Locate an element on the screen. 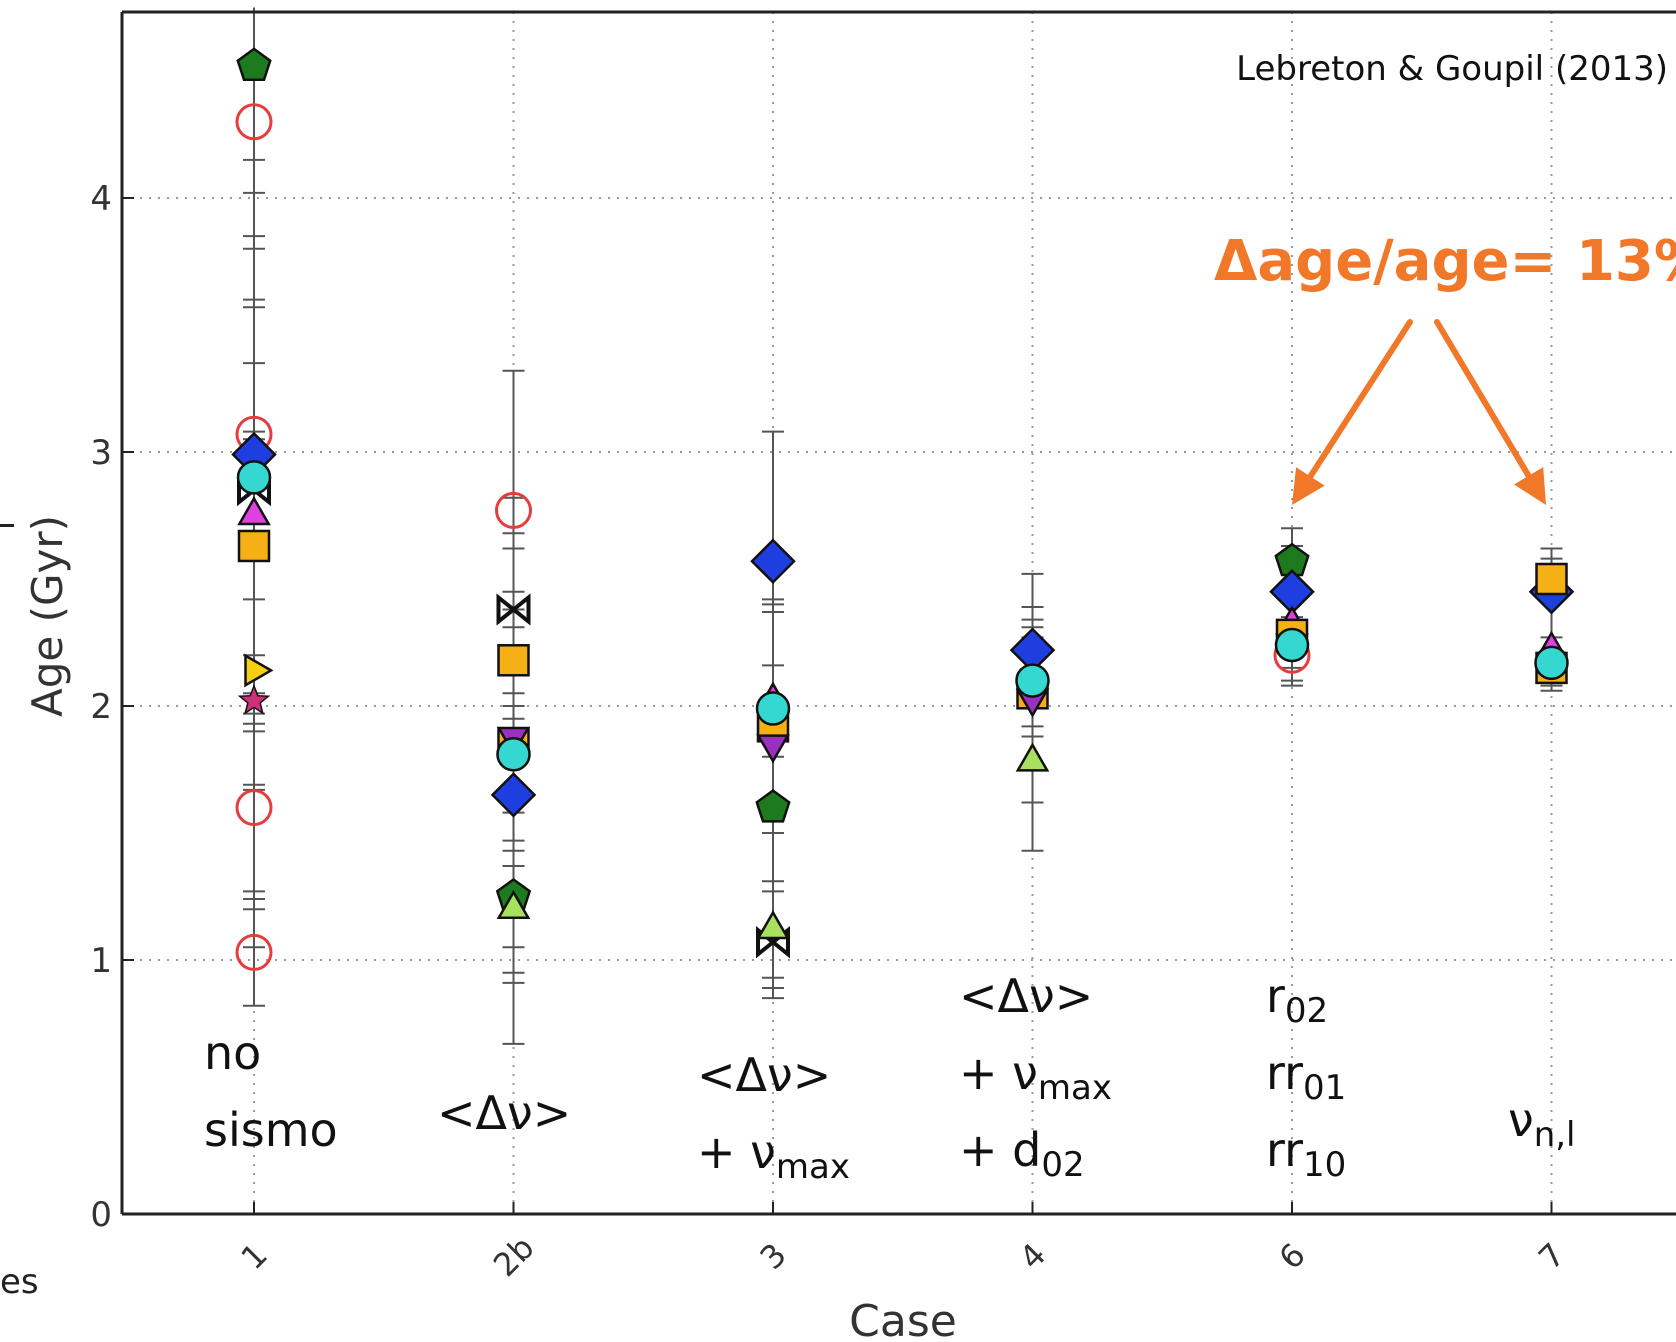  x-axis-label: Case is located at coordinates (903, 1319).